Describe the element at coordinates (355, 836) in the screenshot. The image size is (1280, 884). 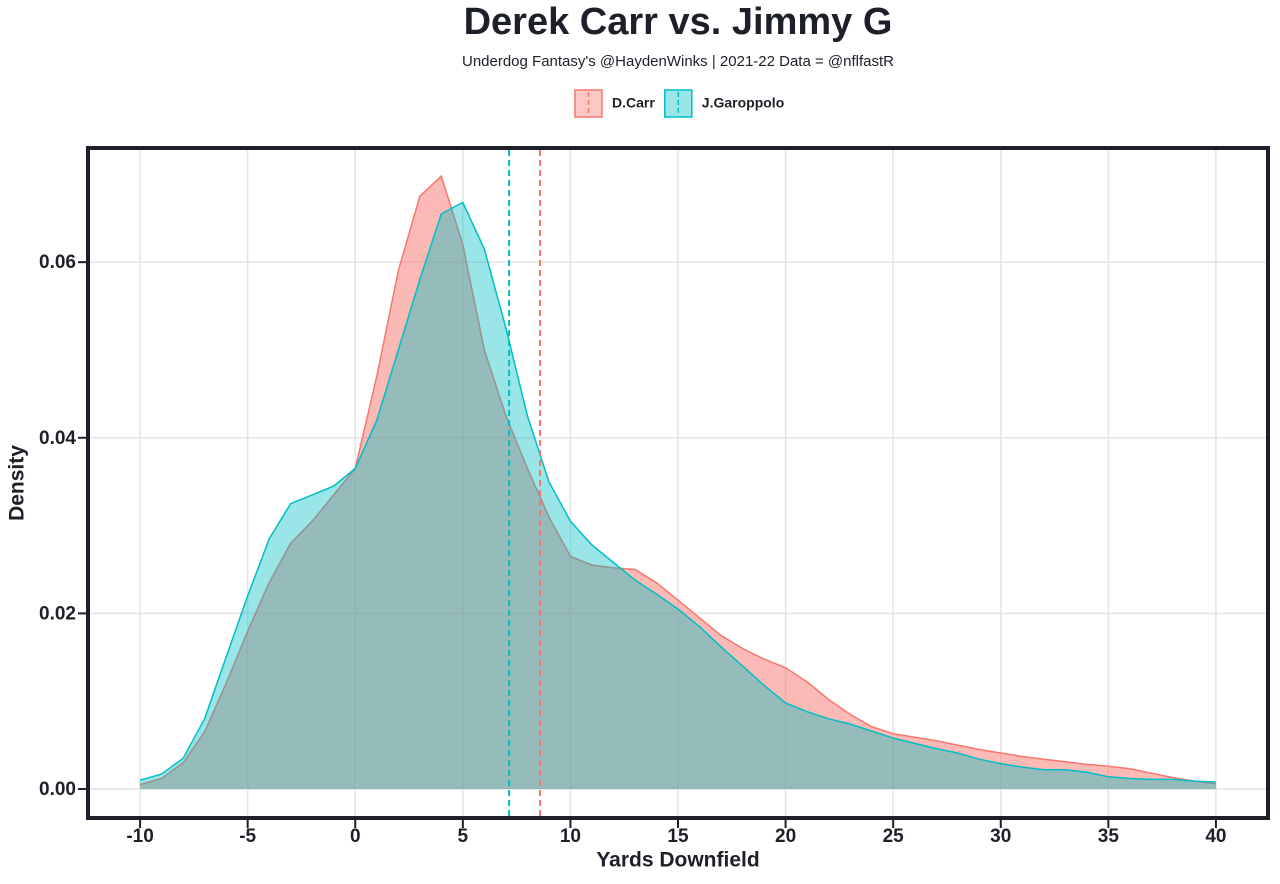
I see `x-tick-label: 0` at that location.